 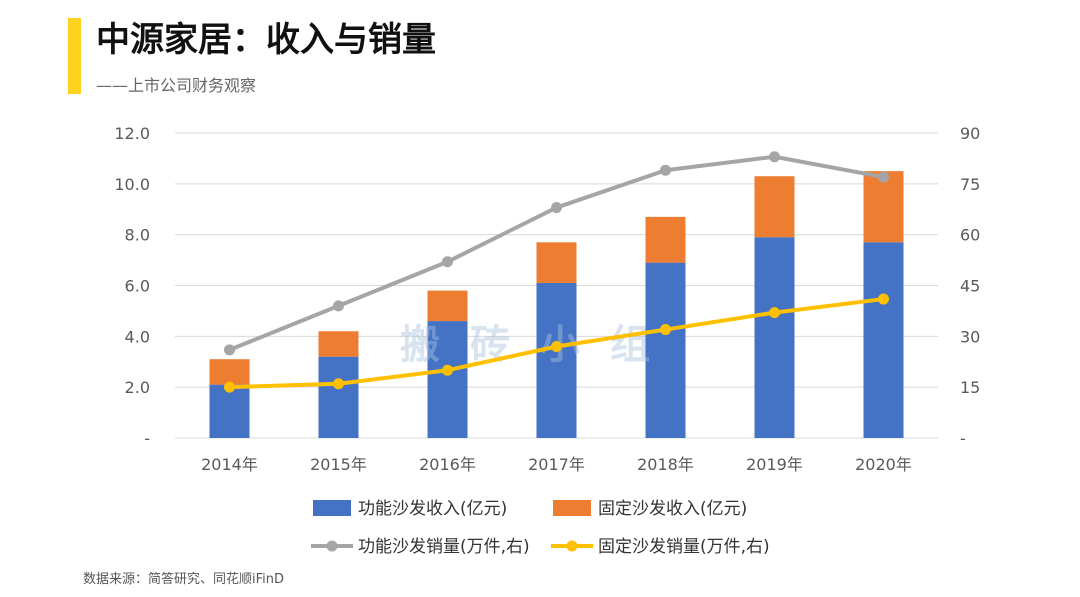 I want to click on data-source-note: 数据来源：简答研究、同花顺iFinD, so click(x=184, y=579).